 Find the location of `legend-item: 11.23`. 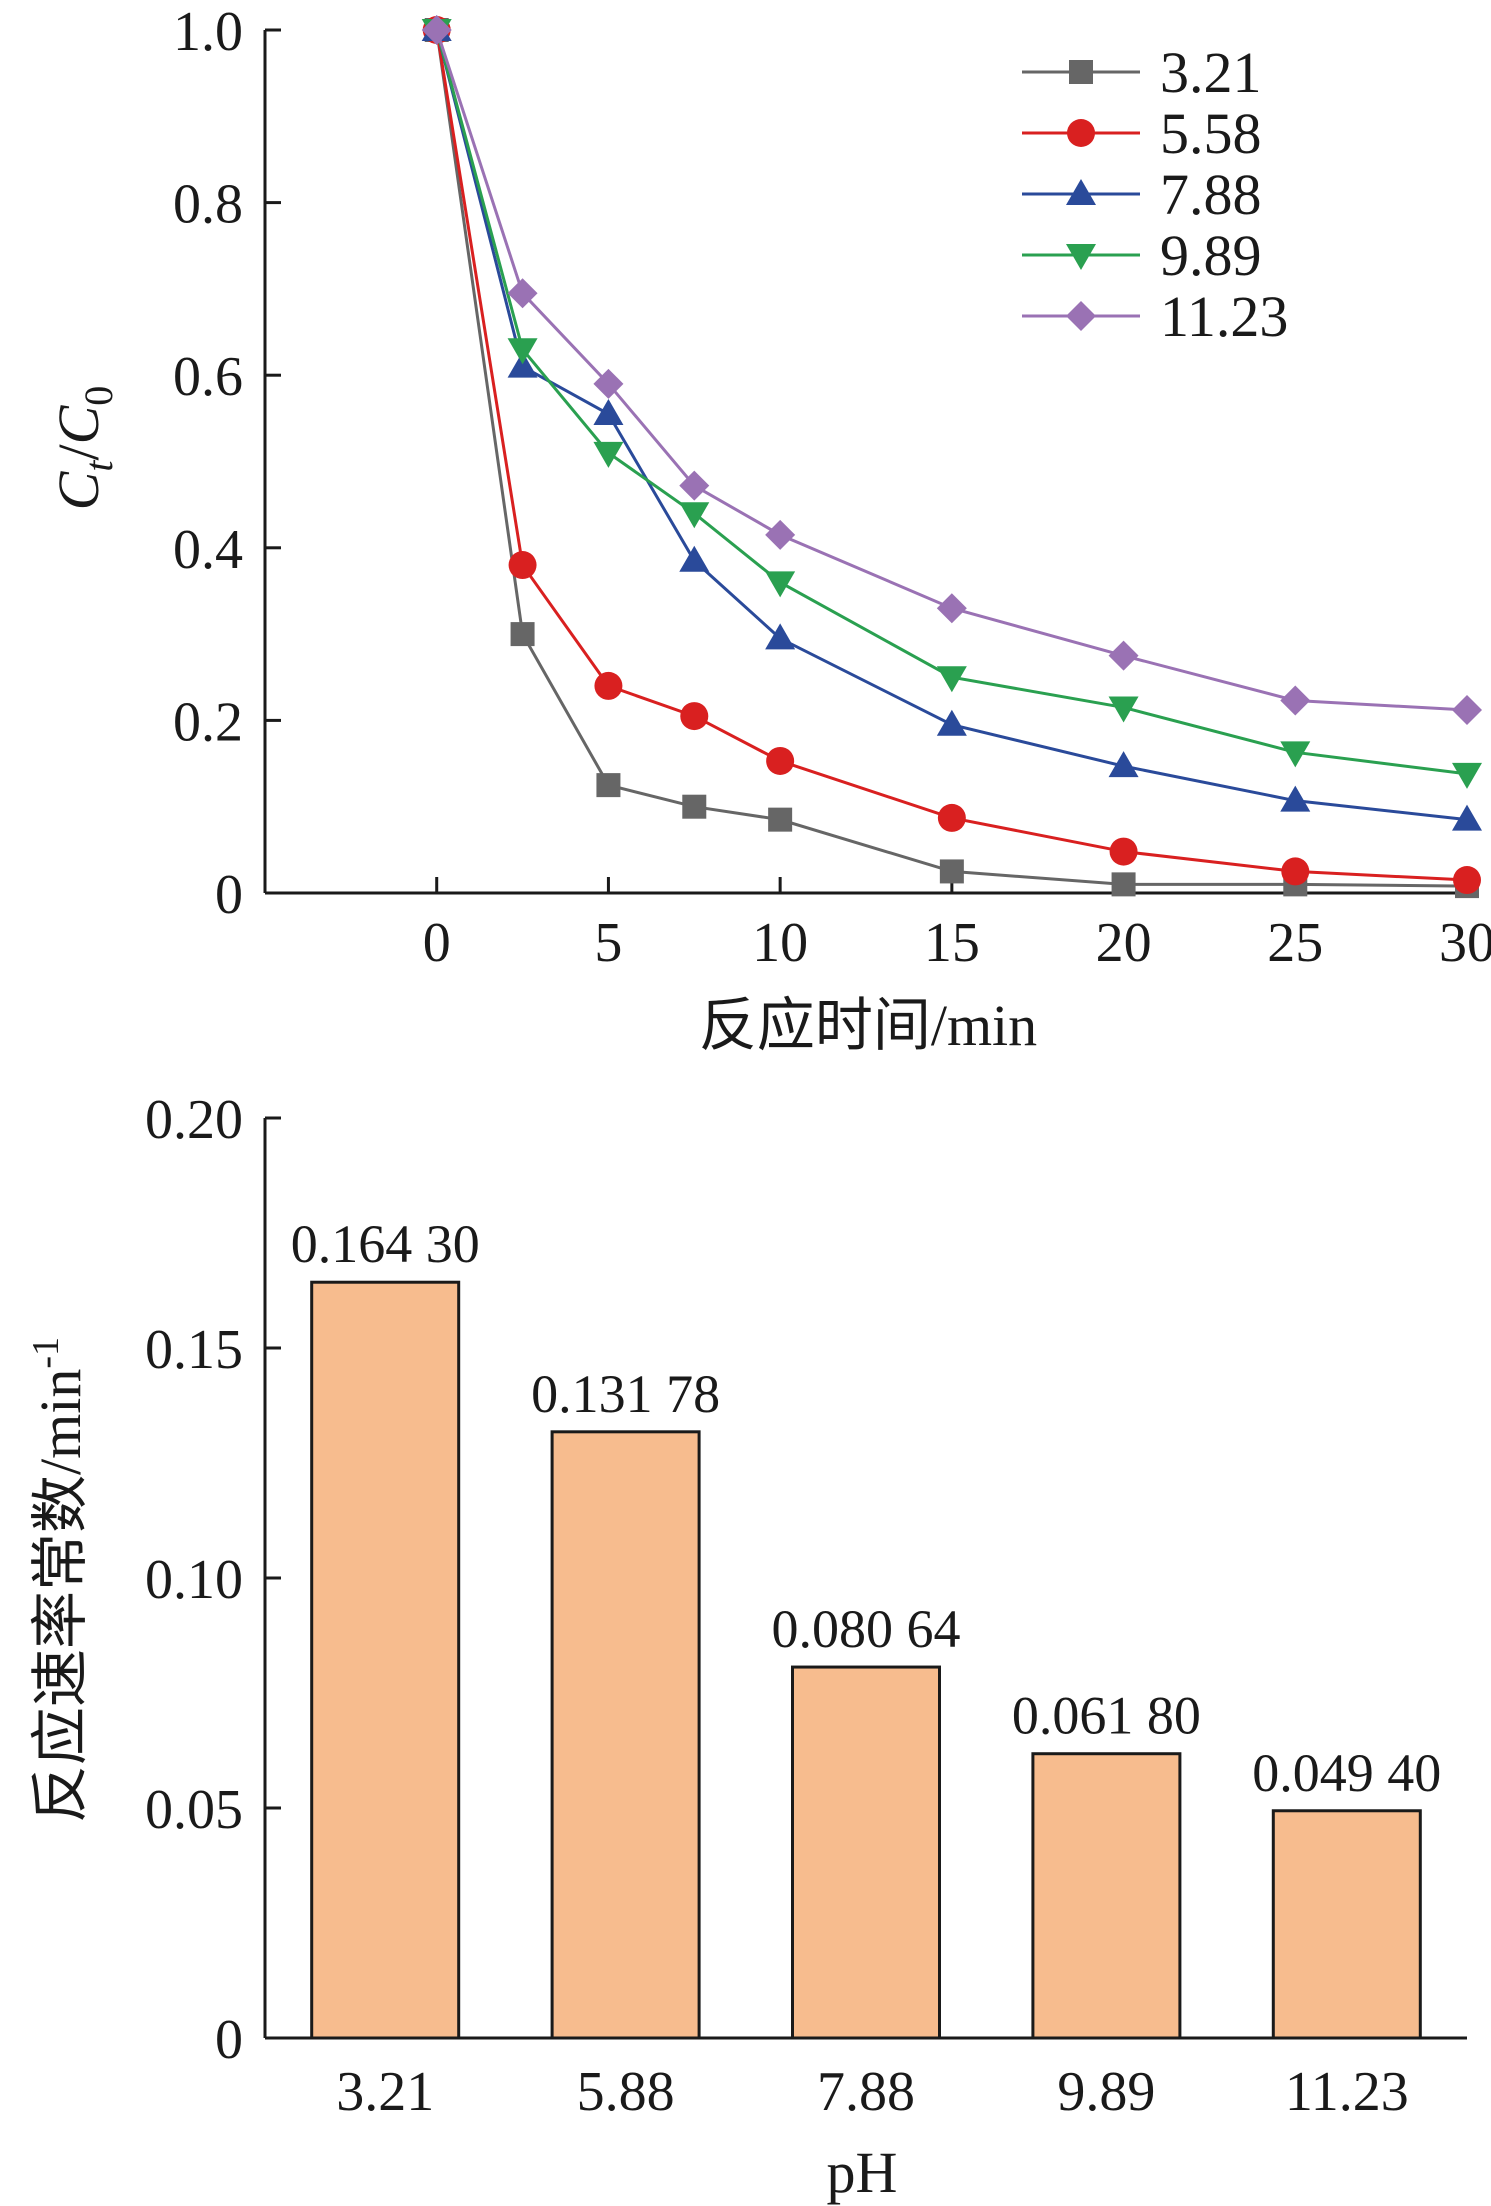

legend-item: 11.23 is located at coordinates (1155, 316).